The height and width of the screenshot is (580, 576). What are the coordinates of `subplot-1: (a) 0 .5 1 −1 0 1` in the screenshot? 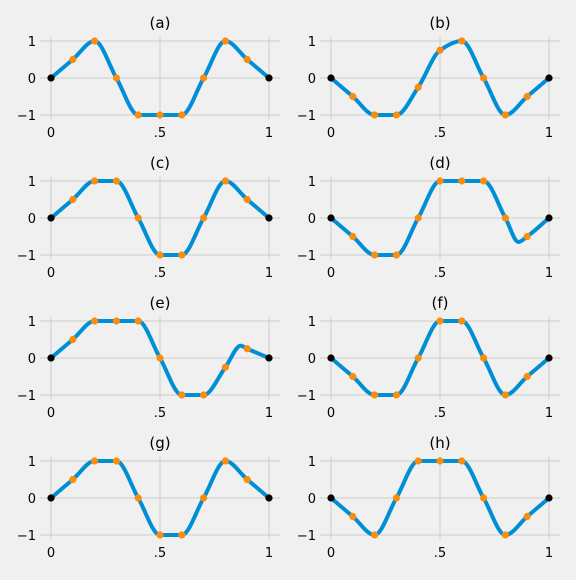 It's located at (148, 77).